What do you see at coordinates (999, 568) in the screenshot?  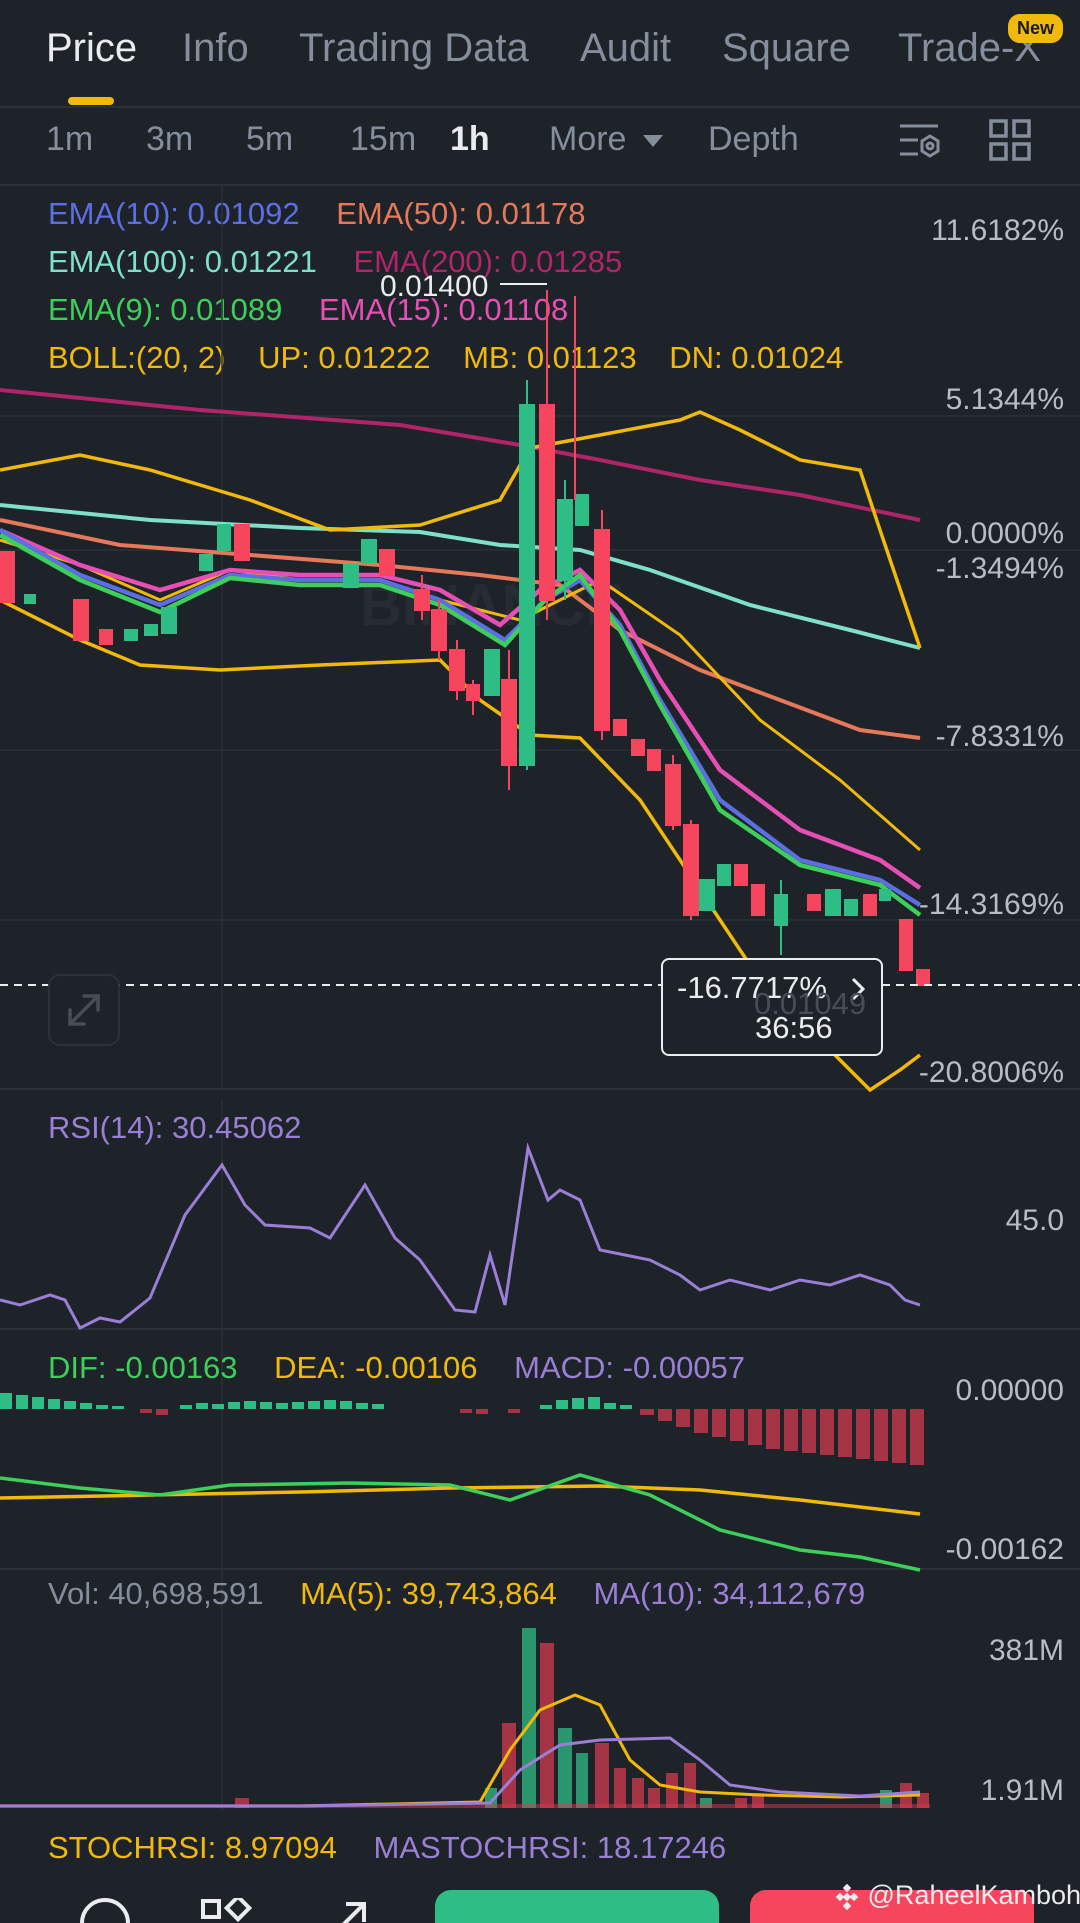 I see `price-axis-label: -1.3494%` at bounding box center [999, 568].